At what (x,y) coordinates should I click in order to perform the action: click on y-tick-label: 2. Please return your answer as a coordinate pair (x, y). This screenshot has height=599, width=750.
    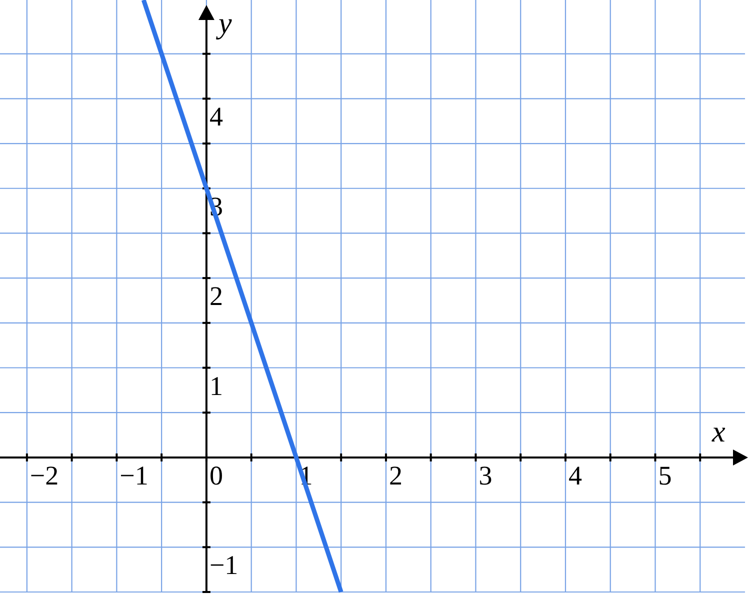
    Looking at the image, I should click on (216, 296).